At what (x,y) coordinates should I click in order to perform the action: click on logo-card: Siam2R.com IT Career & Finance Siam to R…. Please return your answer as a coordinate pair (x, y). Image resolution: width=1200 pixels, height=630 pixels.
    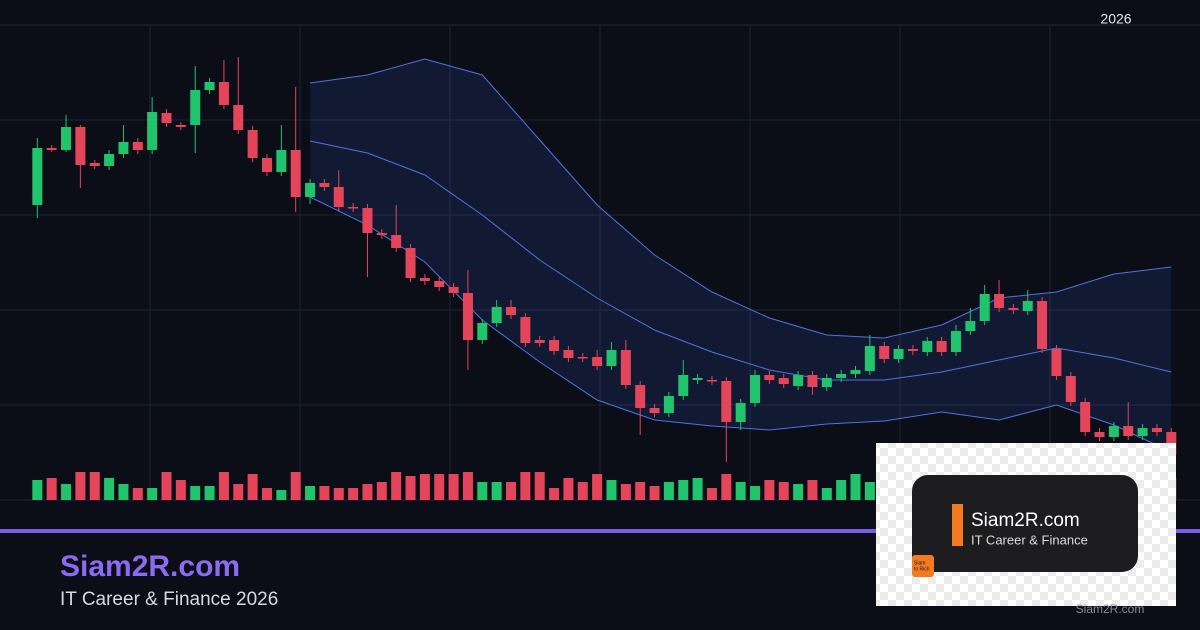
    Looking at the image, I should click on (1026, 524).